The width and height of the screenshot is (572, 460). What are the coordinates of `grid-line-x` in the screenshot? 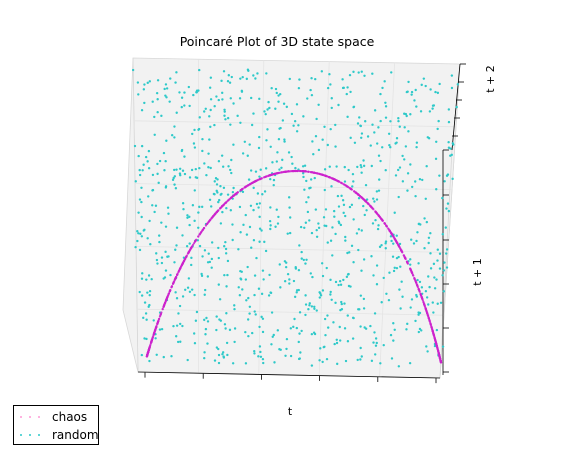 It's located at (324, 218).